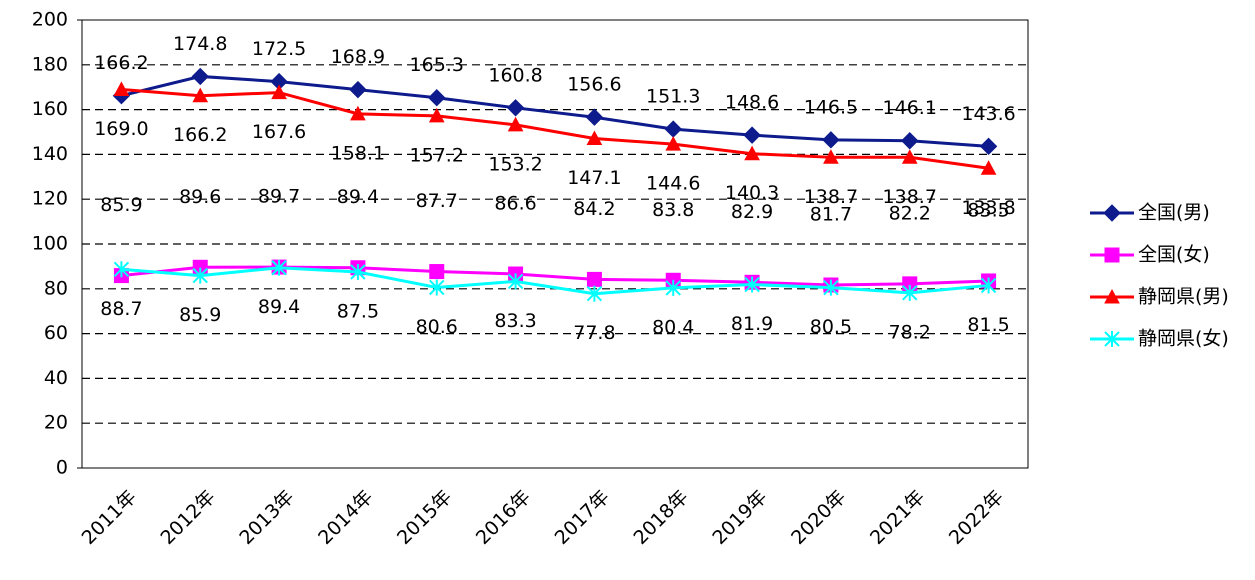  I want to click on x-tick-label: 2011年, so click(109, 517).